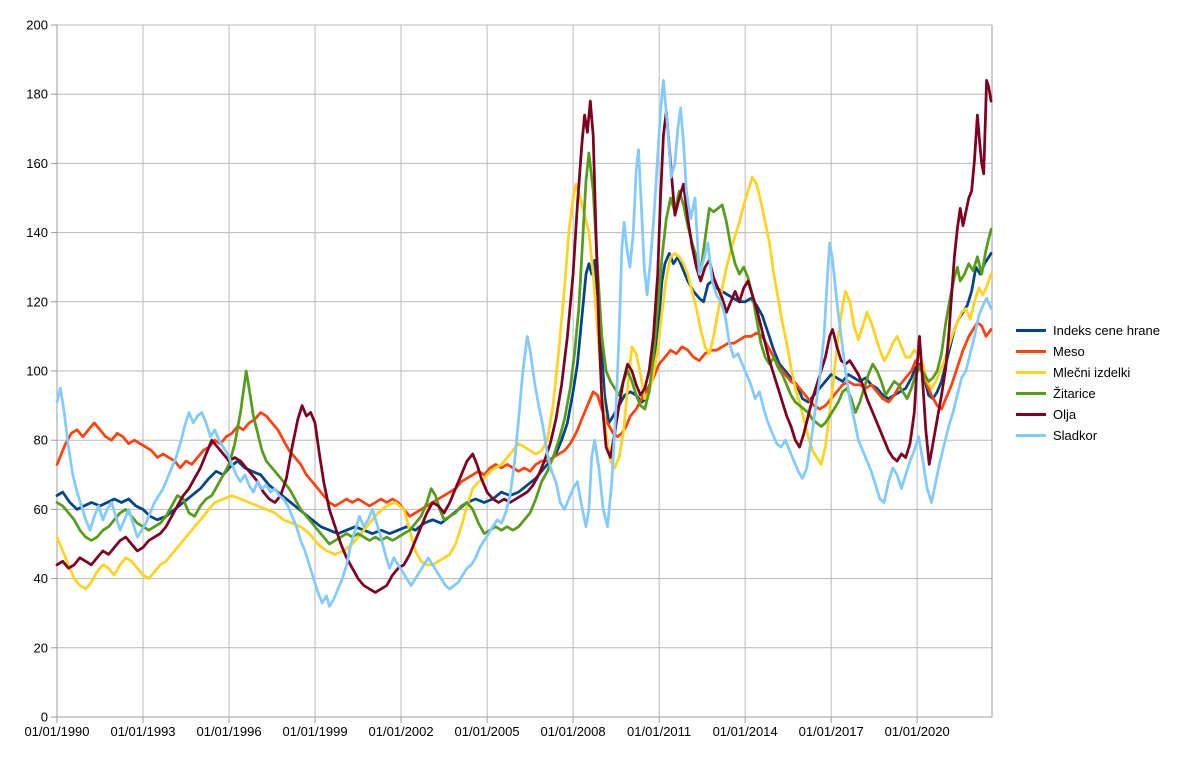  Describe the element at coordinates (745, 731) in the screenshot. I see `x-axis-tick-label: 01/01/2014` at that location.